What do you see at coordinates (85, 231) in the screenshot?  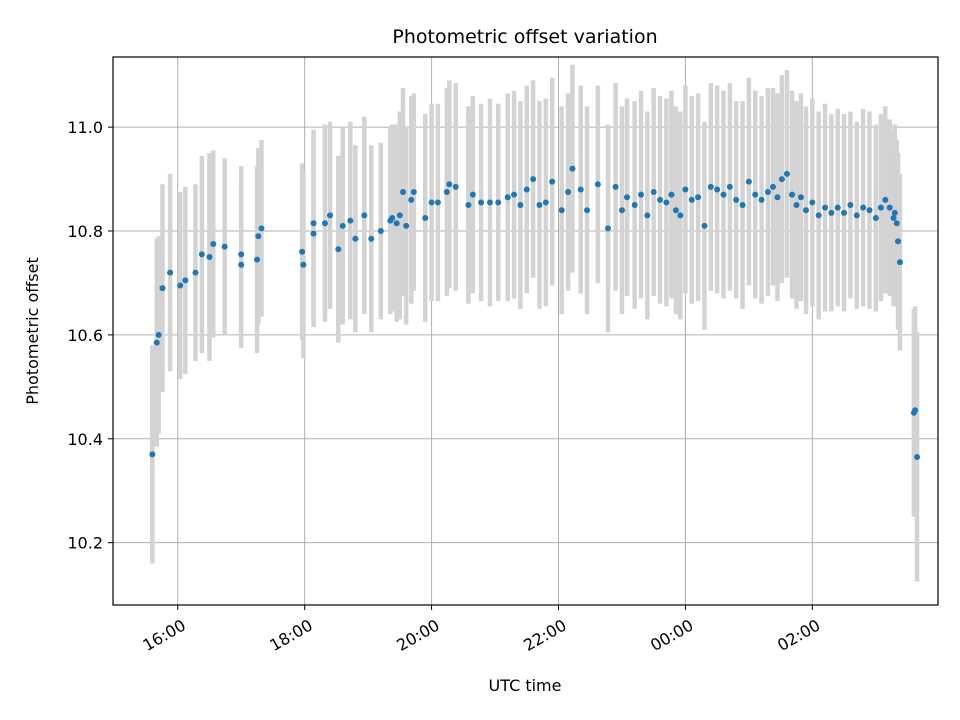 I see `y-tick-label: 10.8` at bounding box center [85, 231].